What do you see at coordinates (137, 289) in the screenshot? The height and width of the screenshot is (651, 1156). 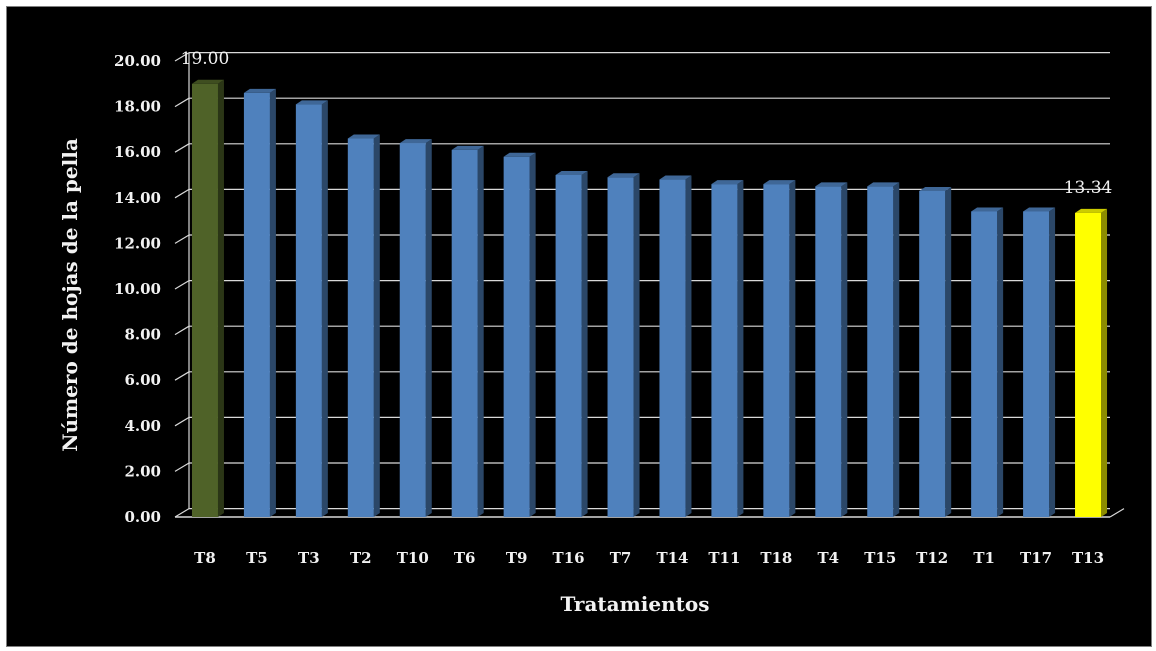 I see `y-tick-label: 10.00` at bounding box center [137, 289].